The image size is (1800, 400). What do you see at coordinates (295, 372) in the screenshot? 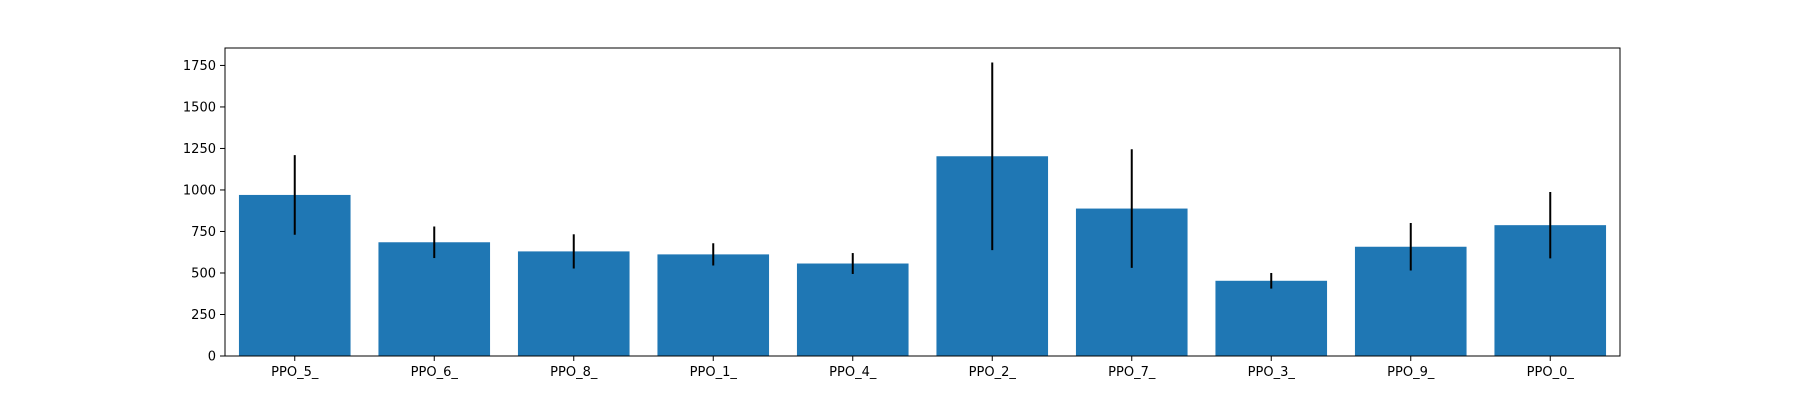
I see `x-tick-label: PPO_5_` at bounding box center [295, 372].